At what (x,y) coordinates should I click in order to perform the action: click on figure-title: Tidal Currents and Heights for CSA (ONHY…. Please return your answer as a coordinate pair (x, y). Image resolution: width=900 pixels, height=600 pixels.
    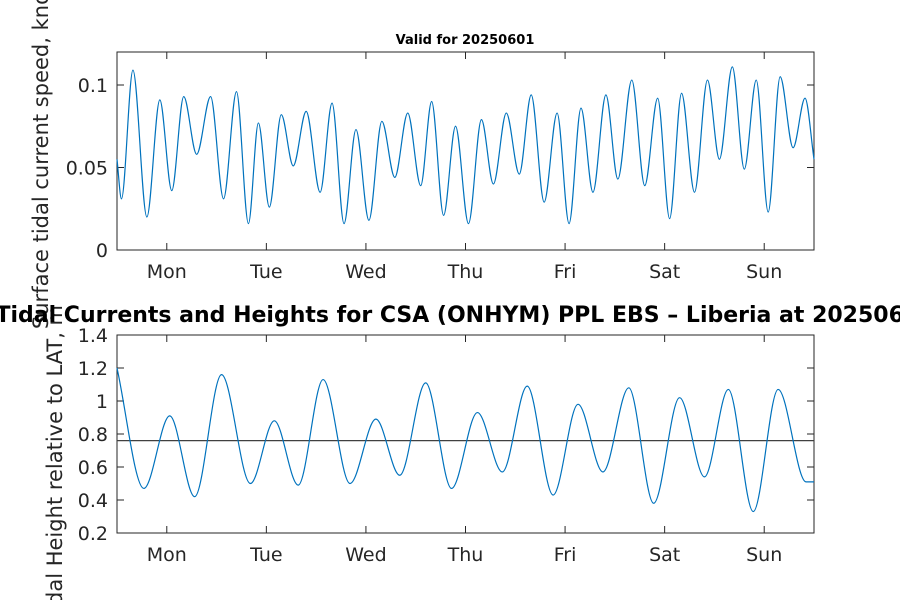
    Looking at the image, I should click on (450, 315).